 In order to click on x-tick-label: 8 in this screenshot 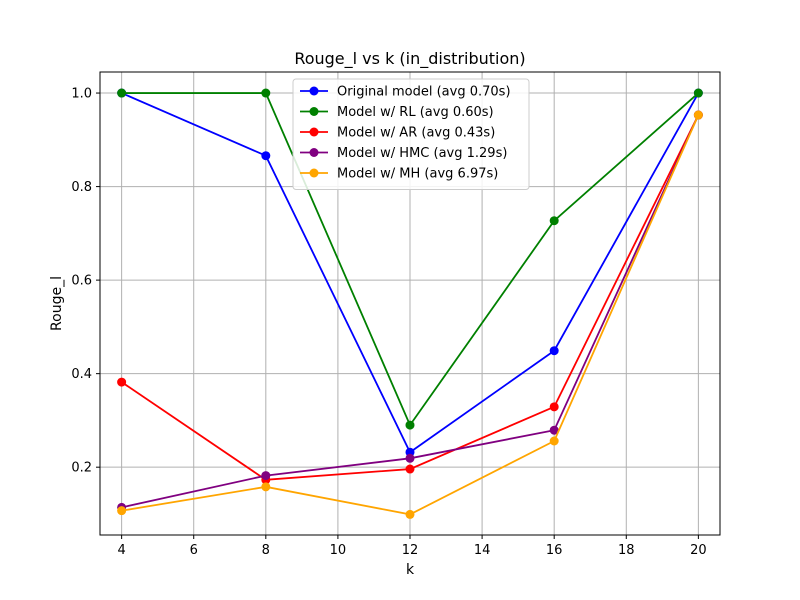, I will do `click(266, 550)`.